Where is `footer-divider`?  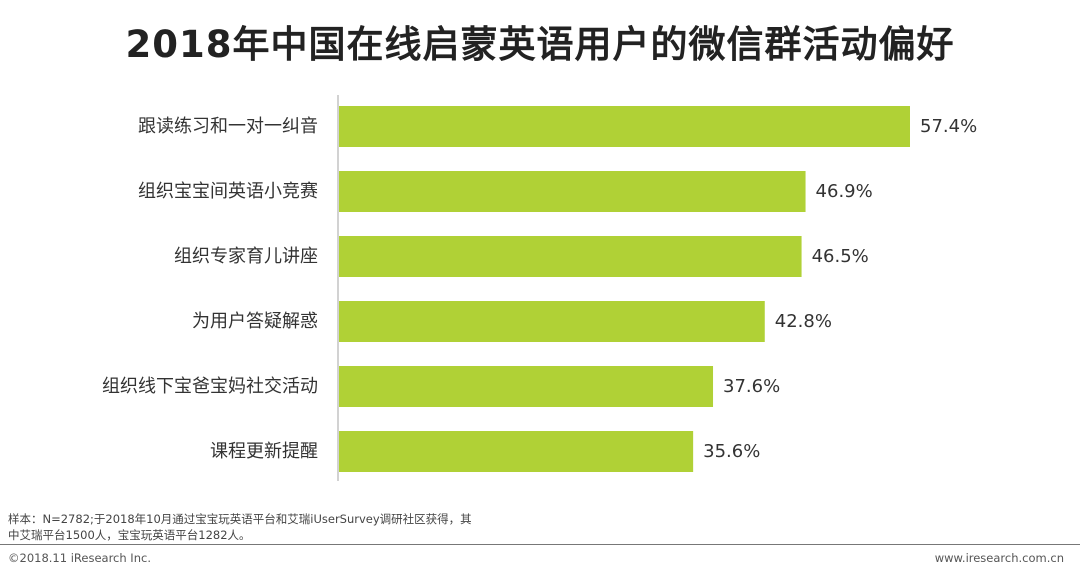 footer-divider is located at coordinates (540, 544).